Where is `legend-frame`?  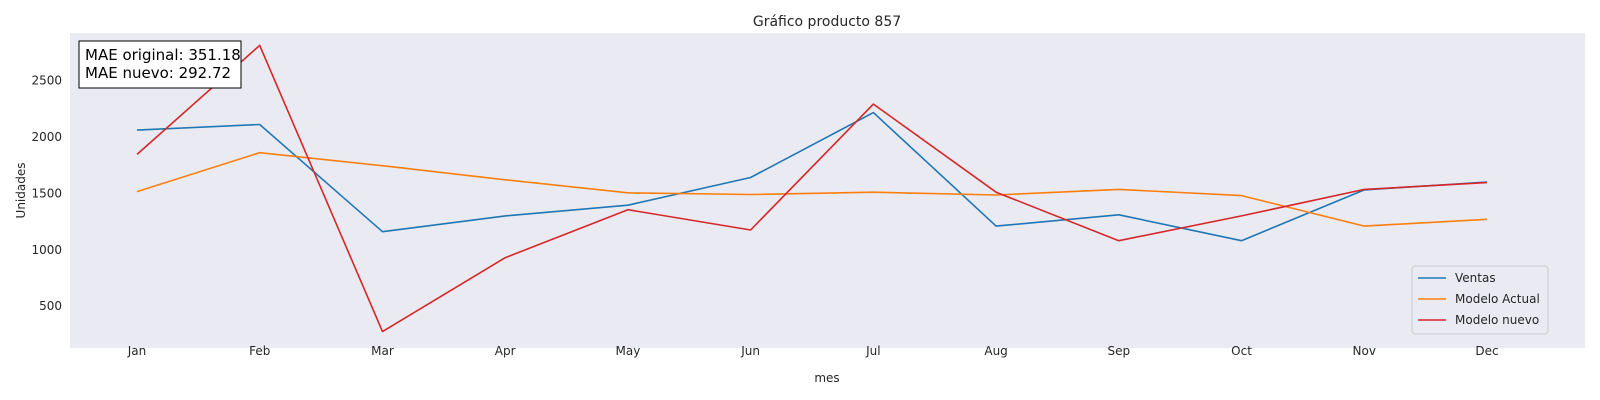 legend-frame is located at coordinates (1480, 300).